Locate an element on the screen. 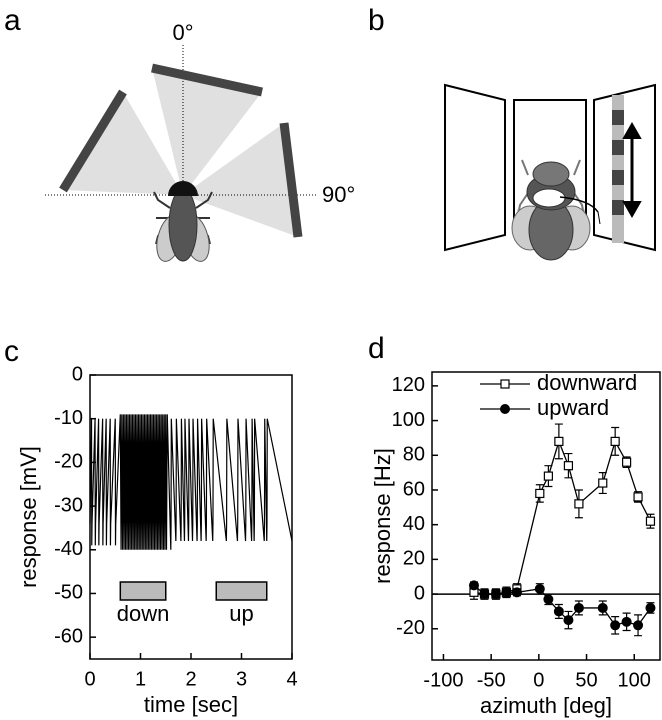 This screenshot has width=662, height=720. legend-label: upward is located at coordinates (573, 407).